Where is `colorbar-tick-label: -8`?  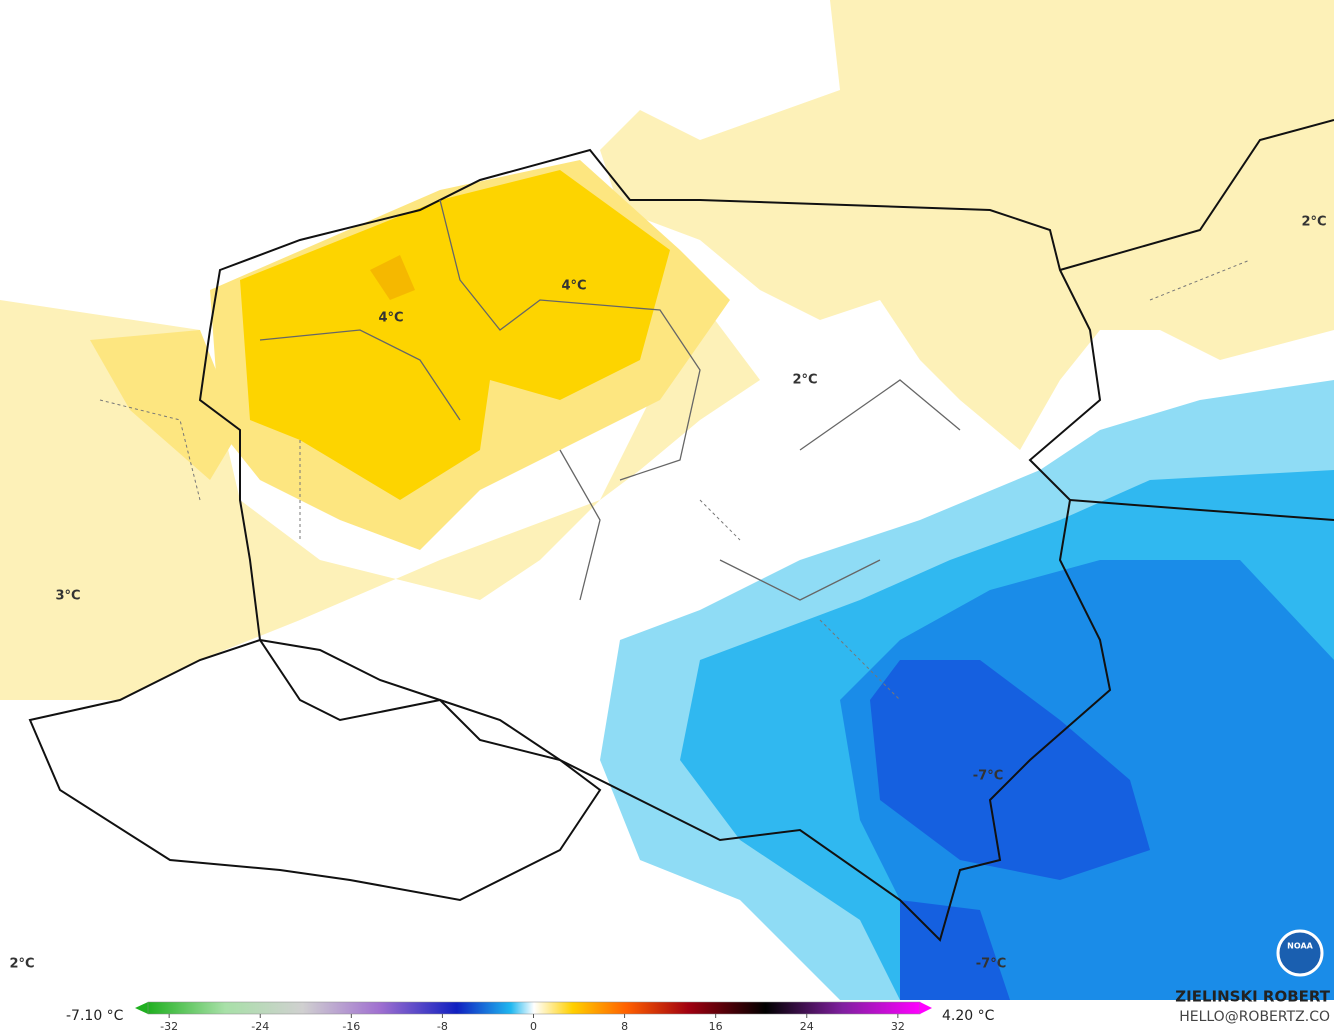
colorbar-tick-label: -8 is located at coordinates (442, 1026).